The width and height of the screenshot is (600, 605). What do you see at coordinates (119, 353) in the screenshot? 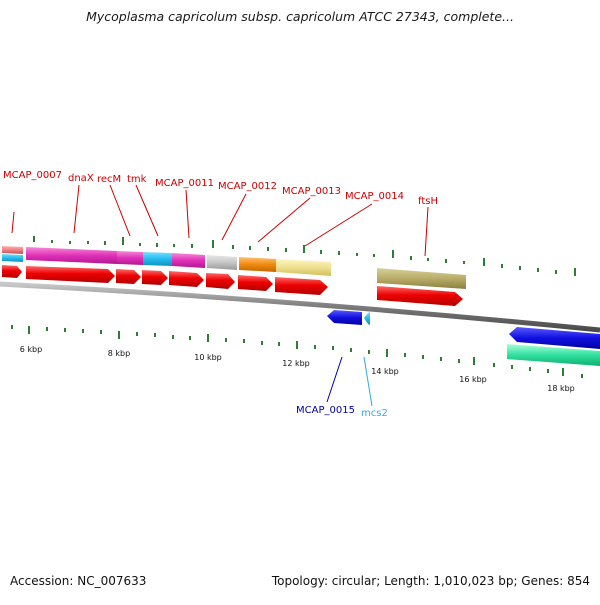
I see `scale-label: 8 kbp` at bounding box center [119, 353].